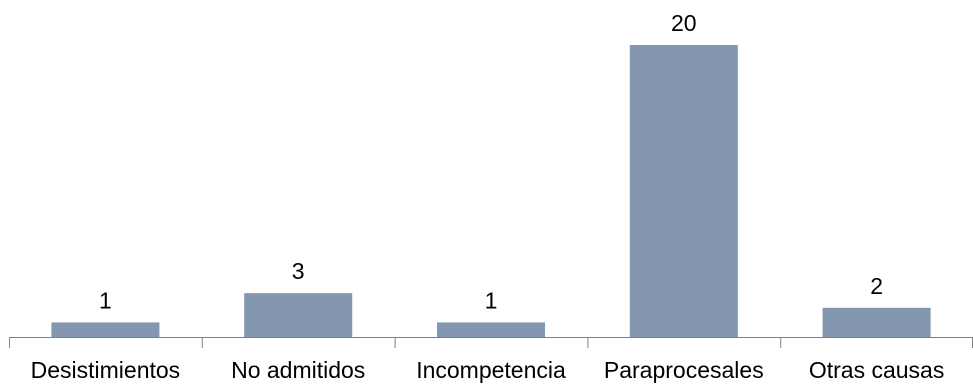 Image resolution: width=973 pixels, height=390 pixels. Describe the element at coordinates (877, 370) in the screenshot. I see `x-tick-label-4: Otras causas` at that location.